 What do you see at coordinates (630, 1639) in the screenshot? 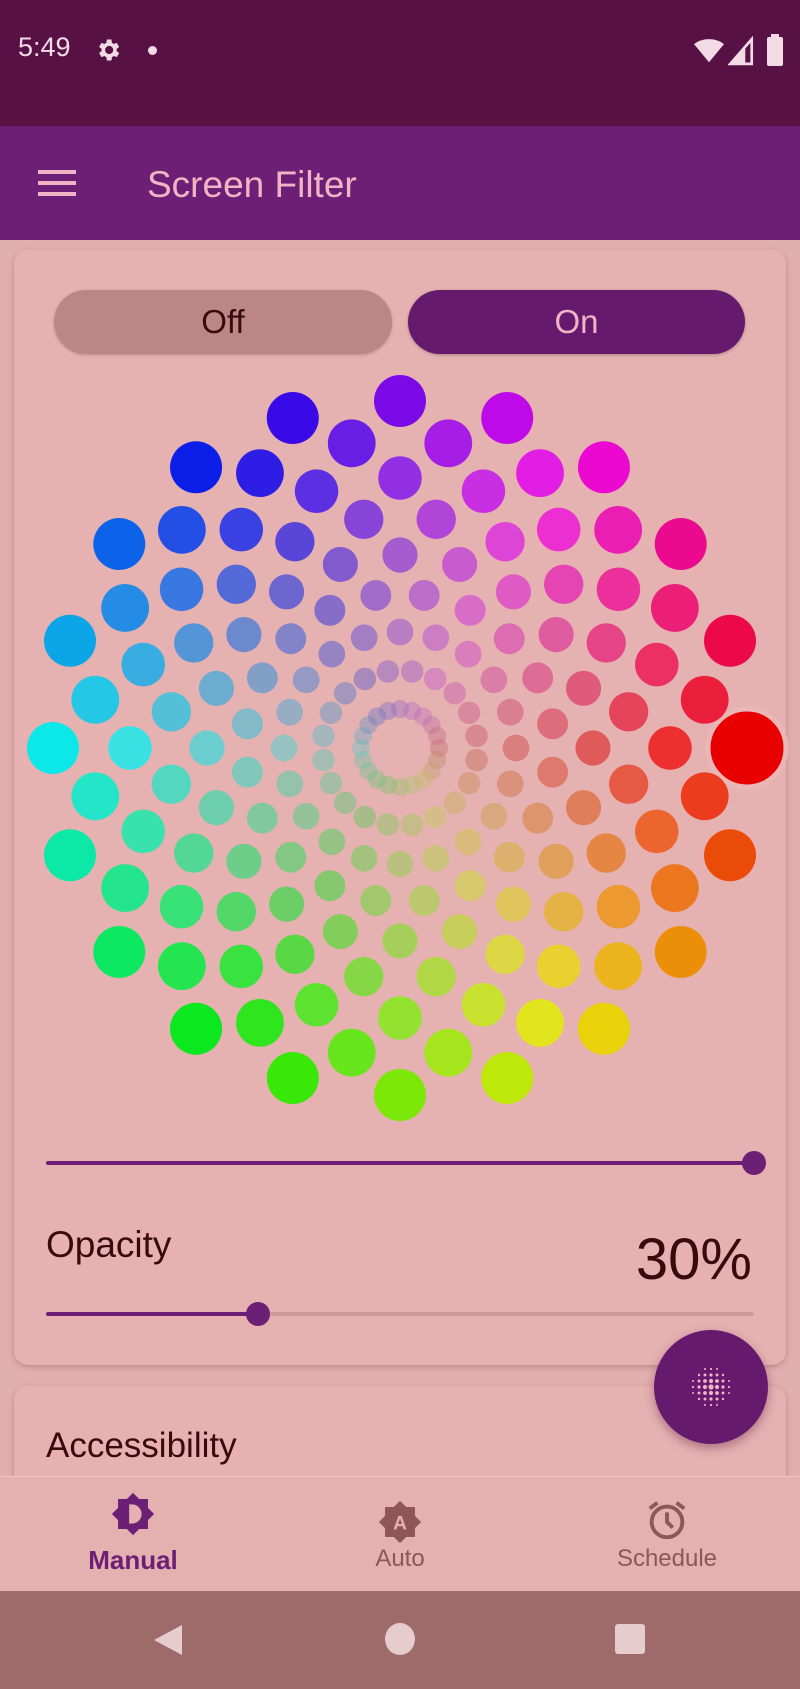
I see `recents-icon` at bounding box center [630, 1639].